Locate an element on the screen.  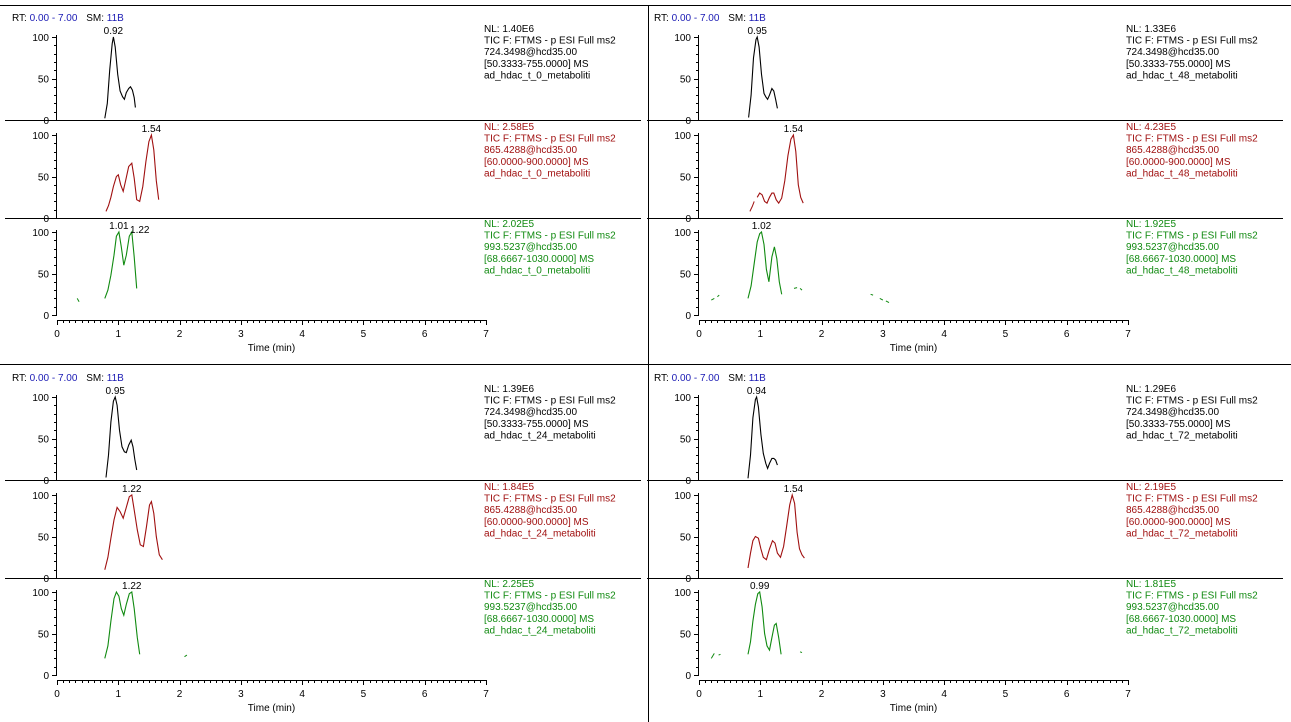
x-tick-label: 4 is located at coordinates (302, 334).